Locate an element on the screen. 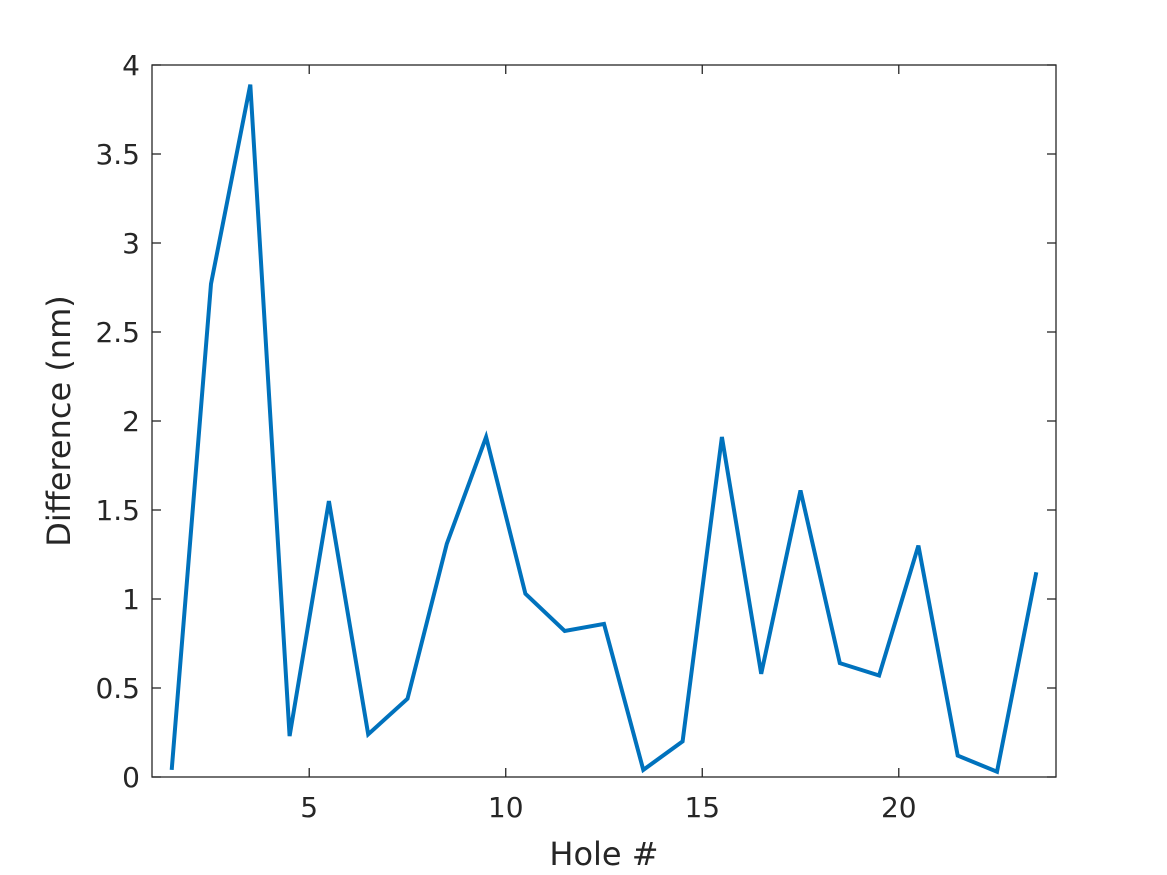 This screenshot has width=1167, height=875. y-tick-label: 1.5 is located at coordinates (117, 510).